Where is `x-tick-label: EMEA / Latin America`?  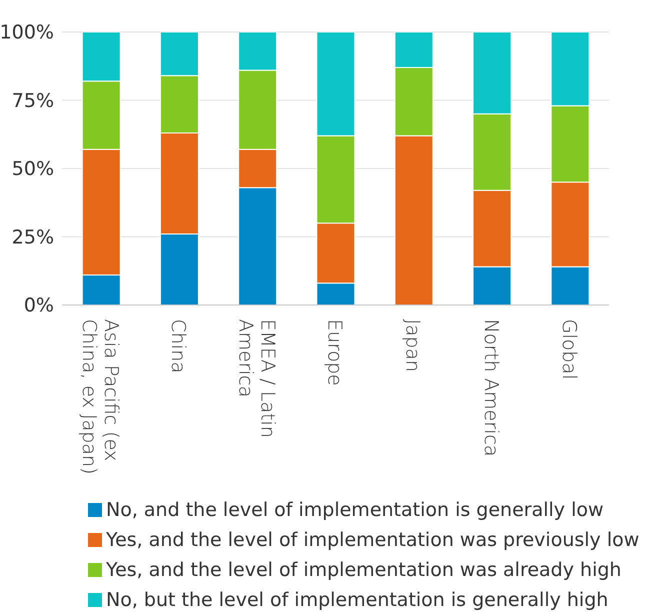 x-tick-label: EMEA / Latin America is located at coordinates (256, 378).